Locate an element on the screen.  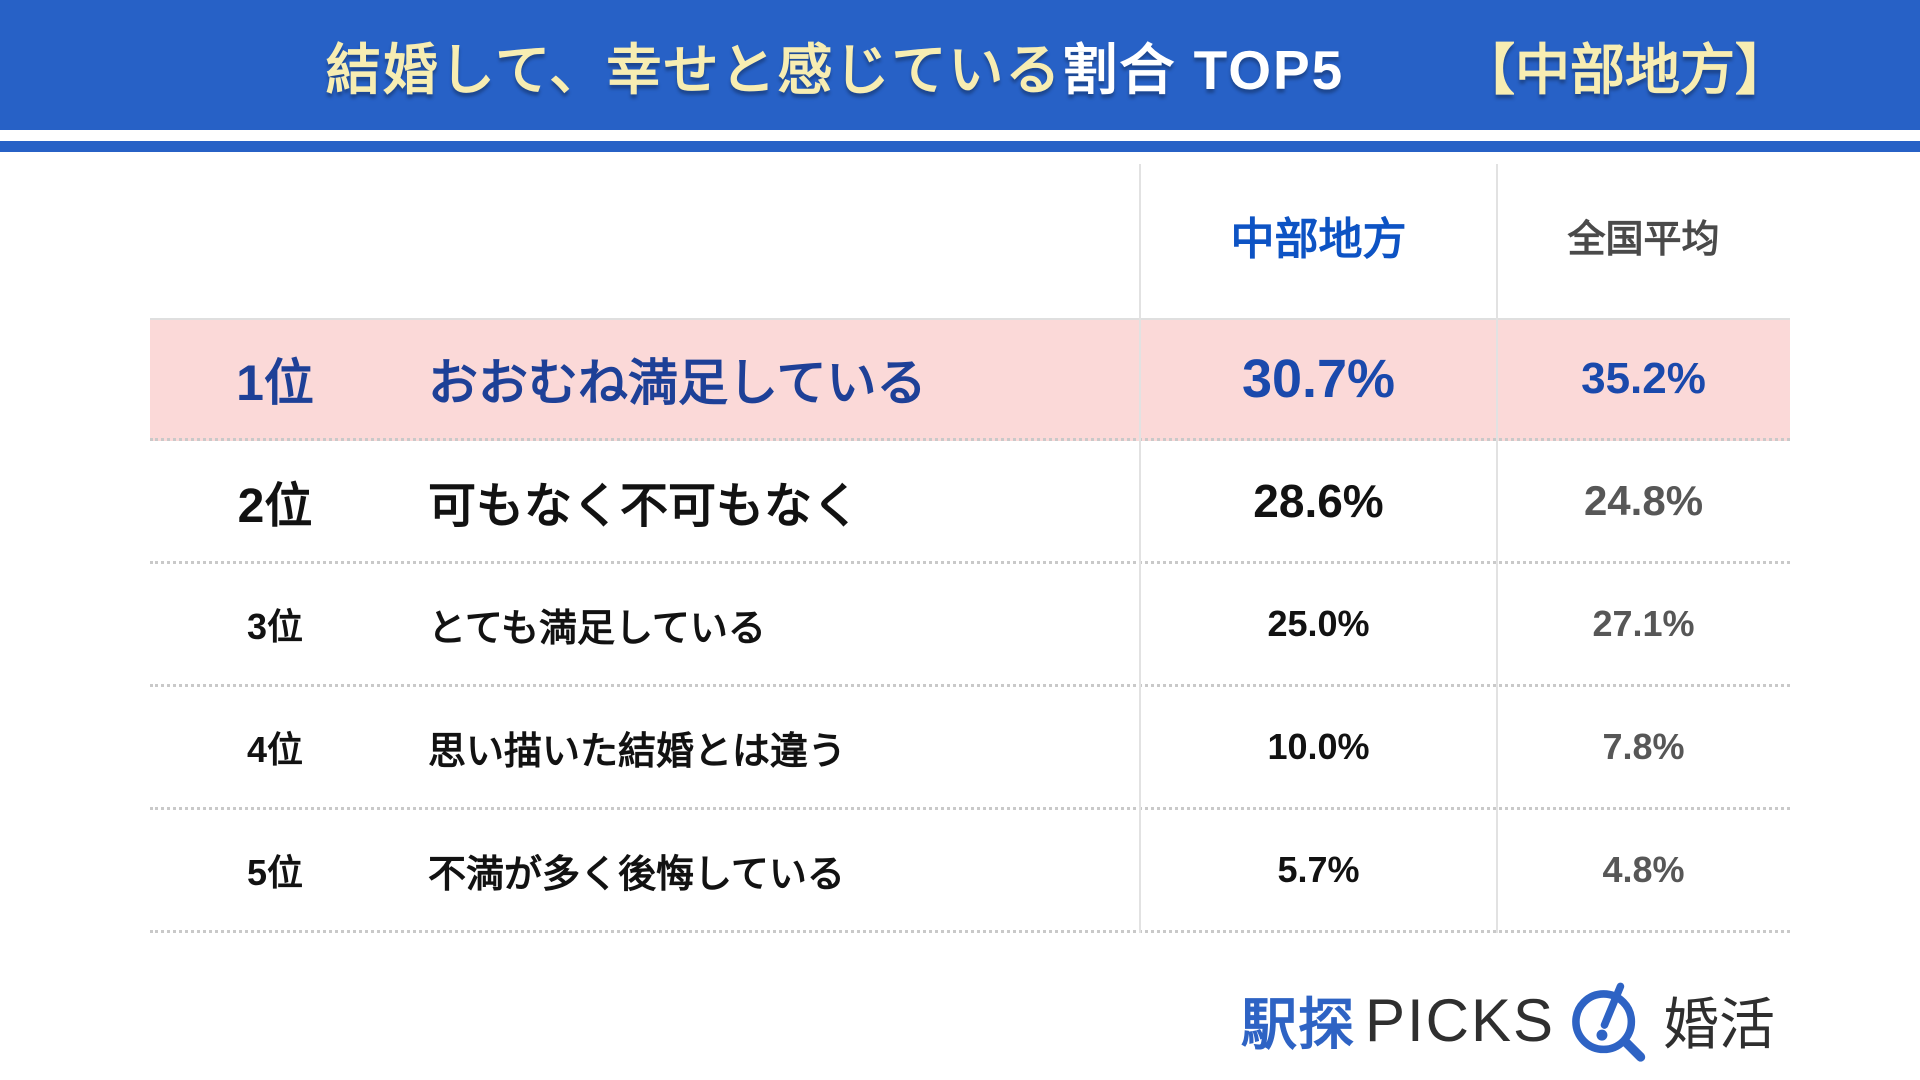
title-highlight: 結婚して、幸せと感じている is located at coordinates (694, 70).